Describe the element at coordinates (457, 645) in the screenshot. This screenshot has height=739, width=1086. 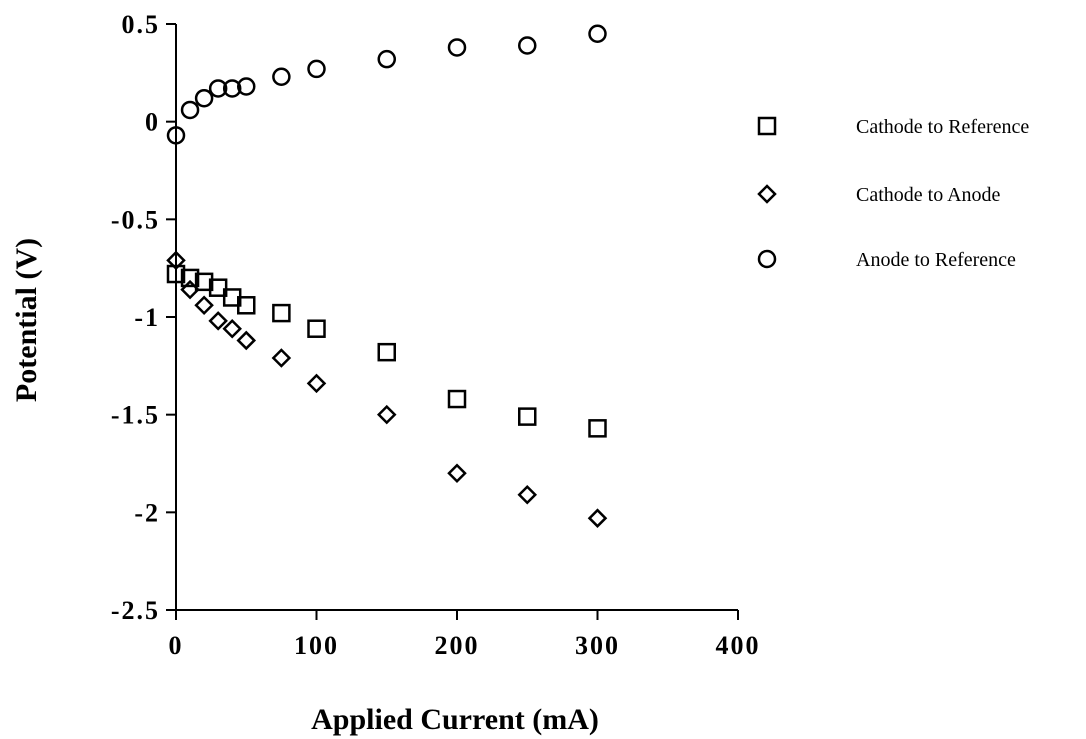
I see `x-tick-label: 200` at that location.